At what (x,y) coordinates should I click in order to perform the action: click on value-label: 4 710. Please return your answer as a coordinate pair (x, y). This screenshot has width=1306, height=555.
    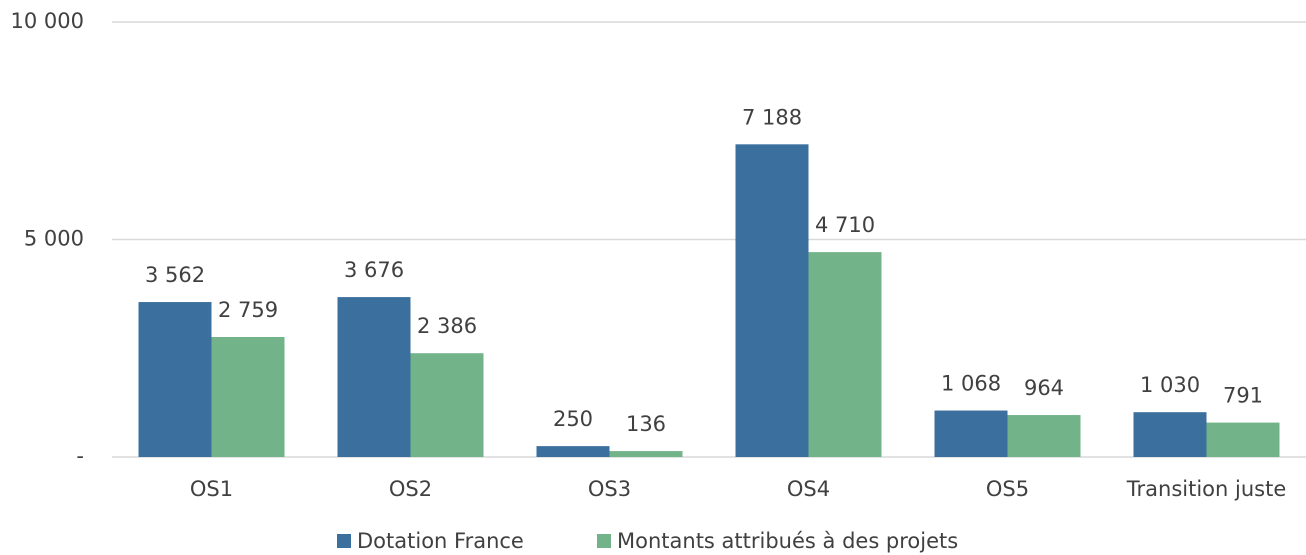
    Looking at the image, I should click on (845, 225).